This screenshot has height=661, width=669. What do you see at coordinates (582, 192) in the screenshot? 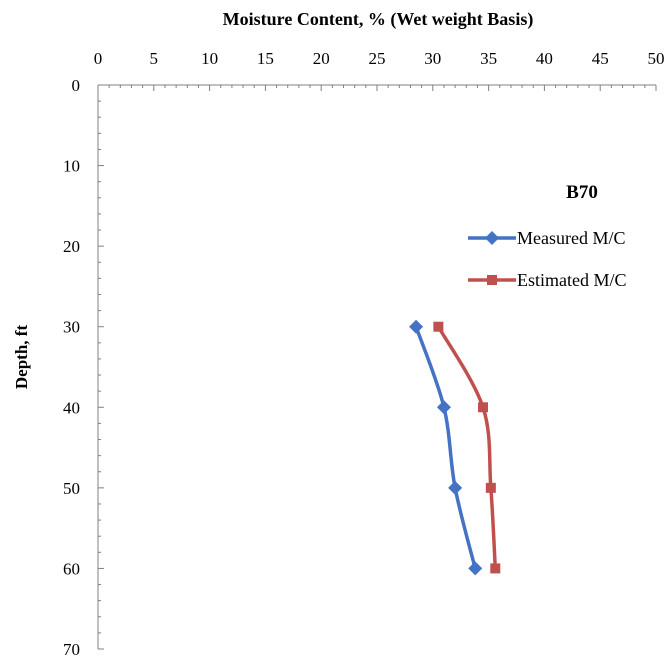
I see `chart-title: B70` at bounding box center [582, 192].